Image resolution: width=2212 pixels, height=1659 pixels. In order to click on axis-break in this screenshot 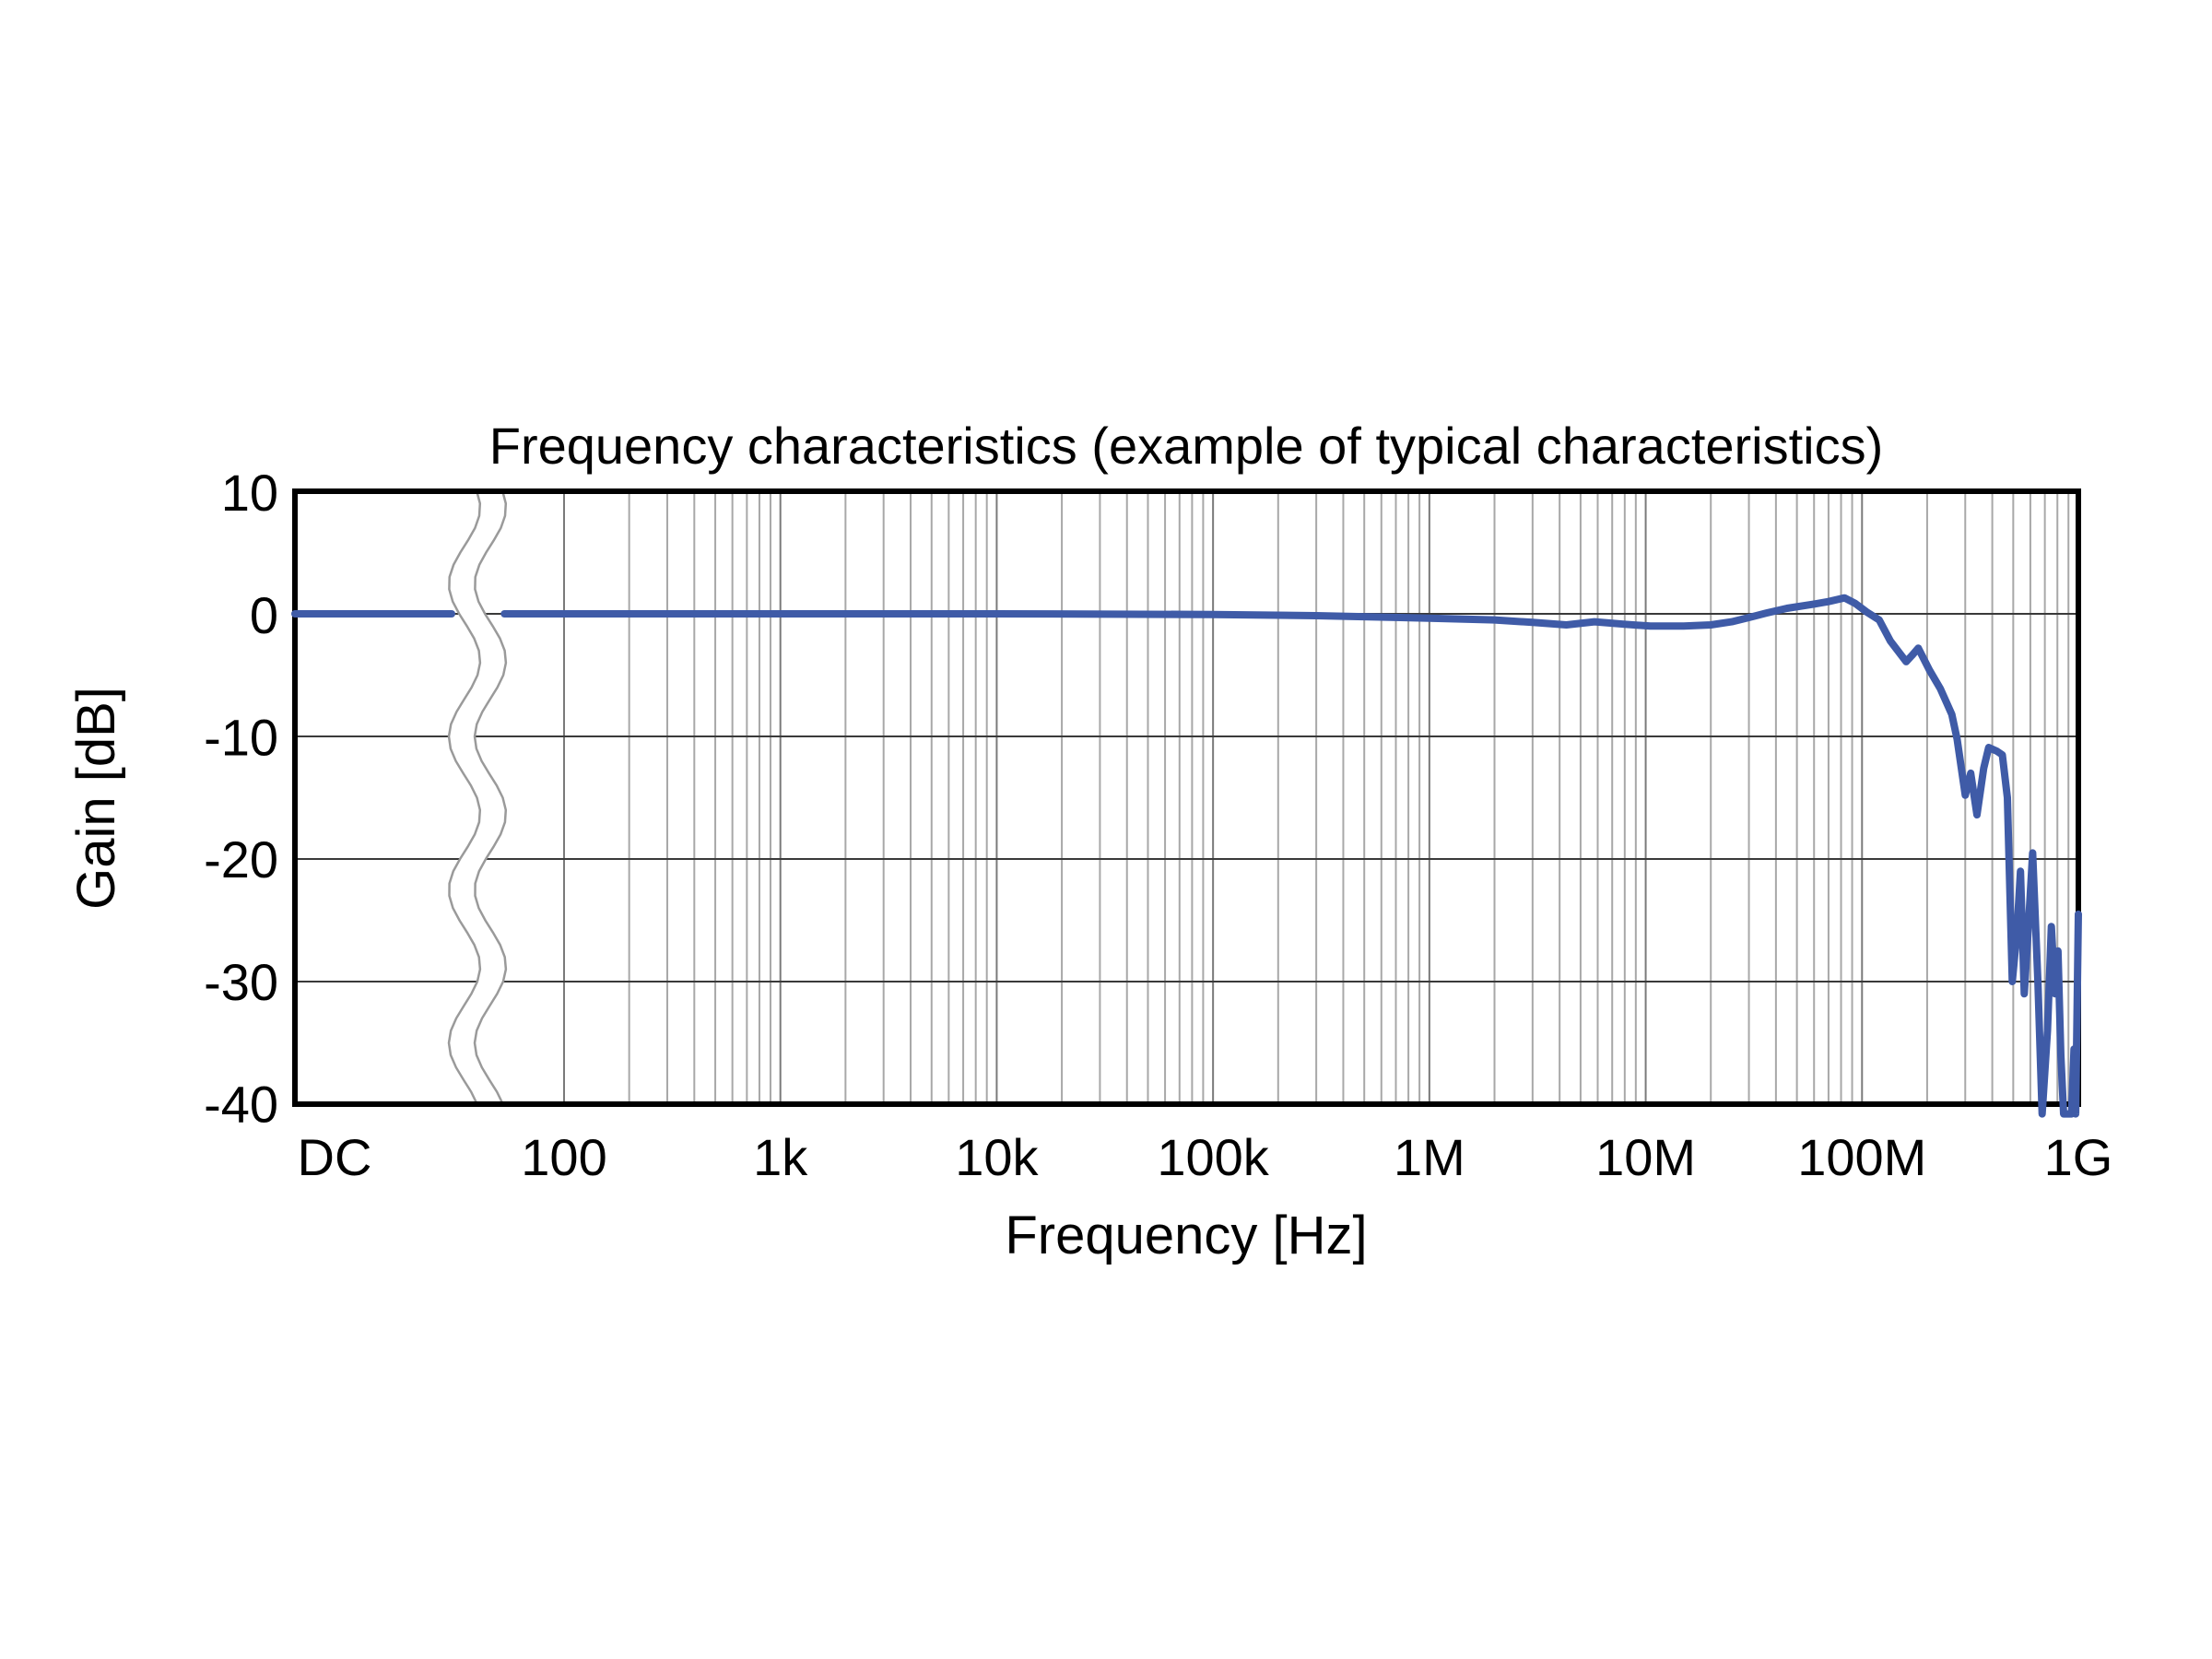, I will do `click(477, 797)`.